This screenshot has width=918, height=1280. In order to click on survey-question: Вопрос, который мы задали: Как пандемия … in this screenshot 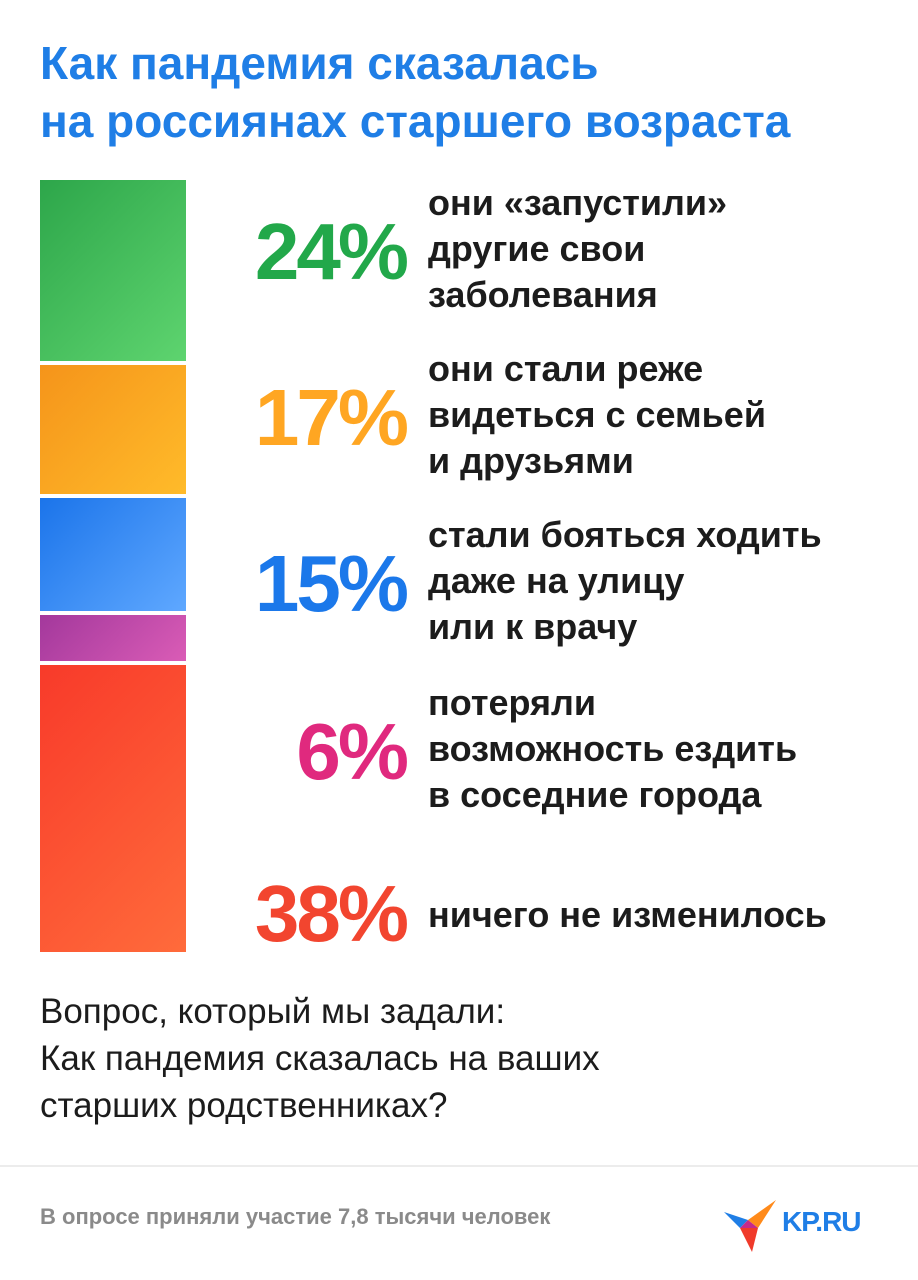, I will do `click(470, 1058)`.